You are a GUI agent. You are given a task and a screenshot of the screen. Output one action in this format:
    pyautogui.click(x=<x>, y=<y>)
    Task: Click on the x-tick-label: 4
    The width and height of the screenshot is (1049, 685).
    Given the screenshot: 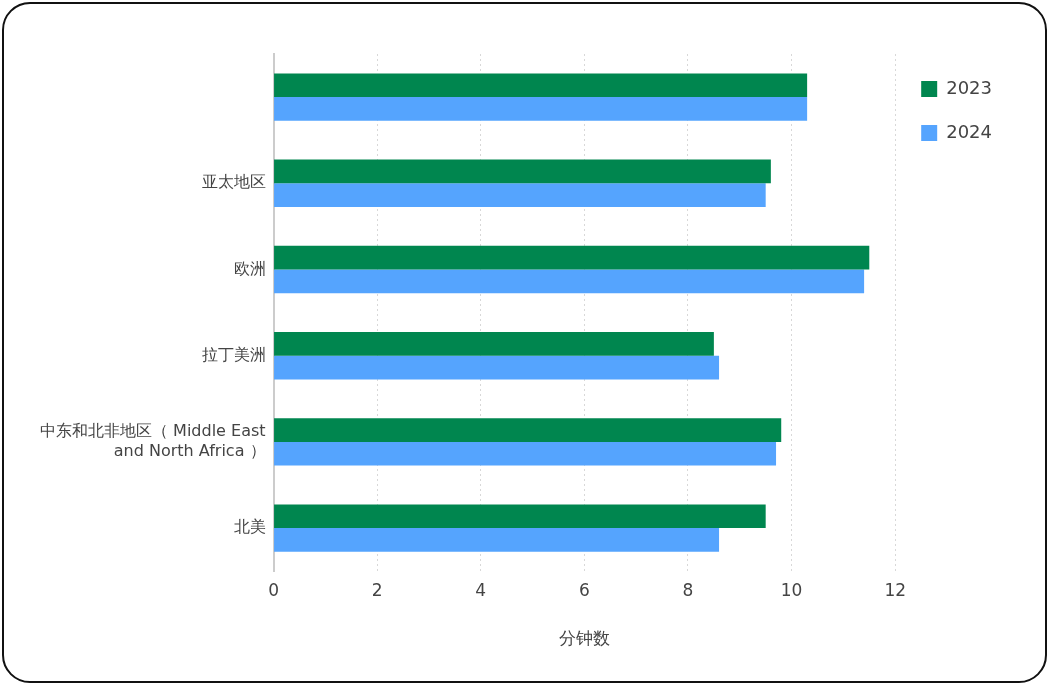 What is the action you would take?
    pyautogui.click(x=481, y=589)
    